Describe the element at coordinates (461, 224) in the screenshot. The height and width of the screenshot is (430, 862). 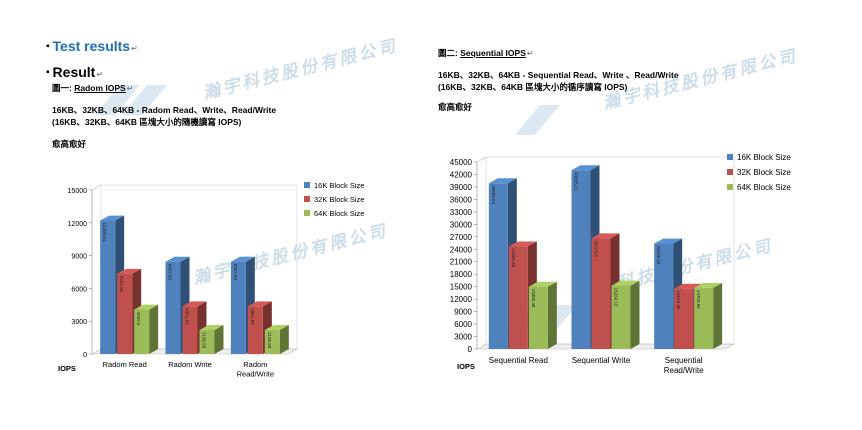
I see `y-tick-label: 30000` at that location.